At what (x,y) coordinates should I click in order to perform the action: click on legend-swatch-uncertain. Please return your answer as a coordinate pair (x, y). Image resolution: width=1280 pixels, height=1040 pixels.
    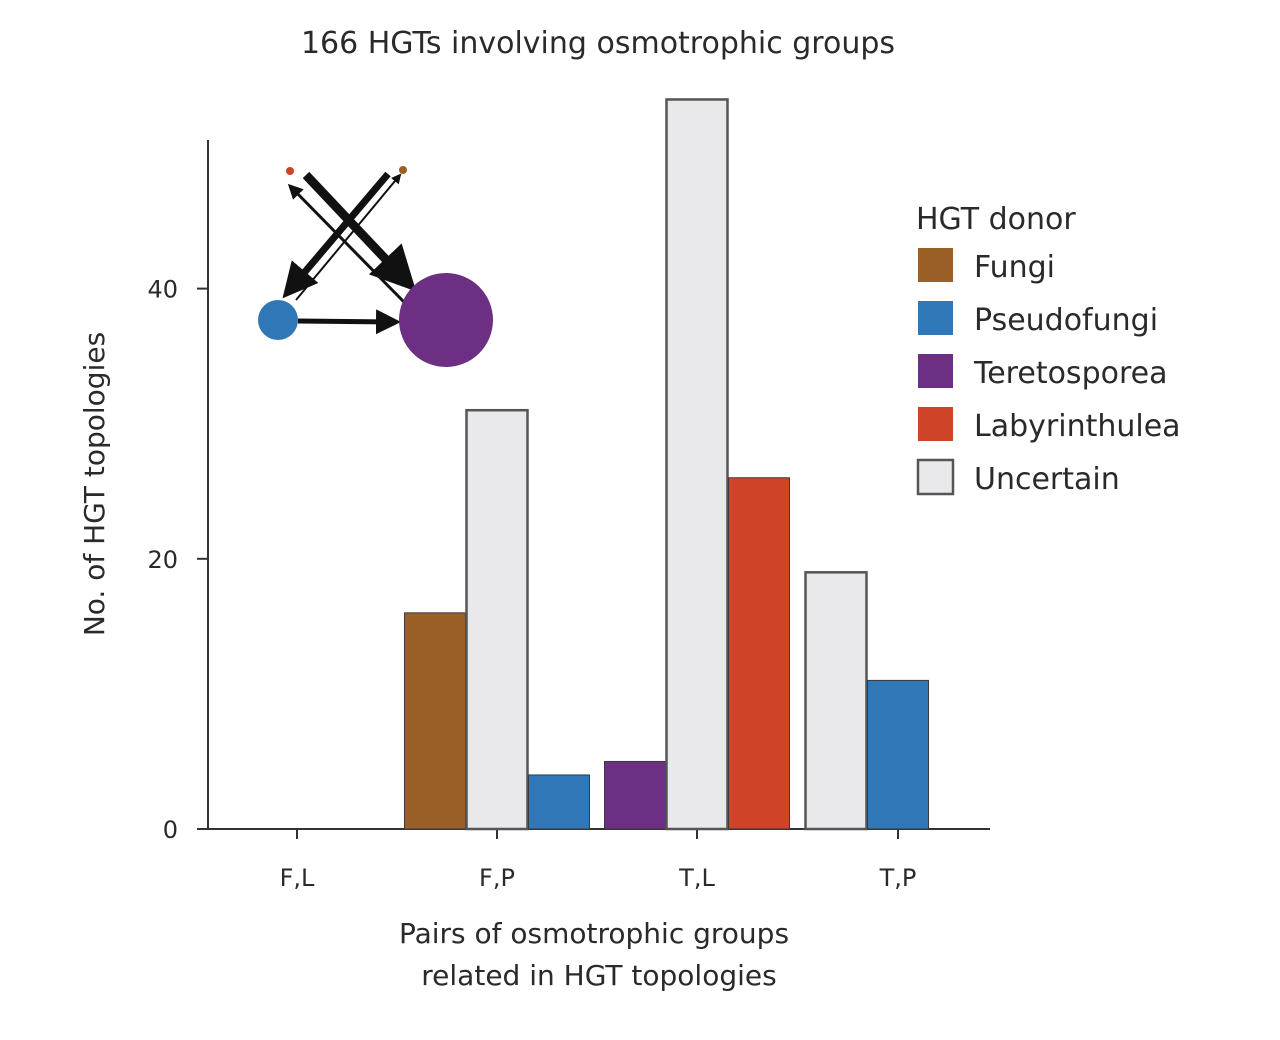
    Looking at the image, I should click on (935, 477).